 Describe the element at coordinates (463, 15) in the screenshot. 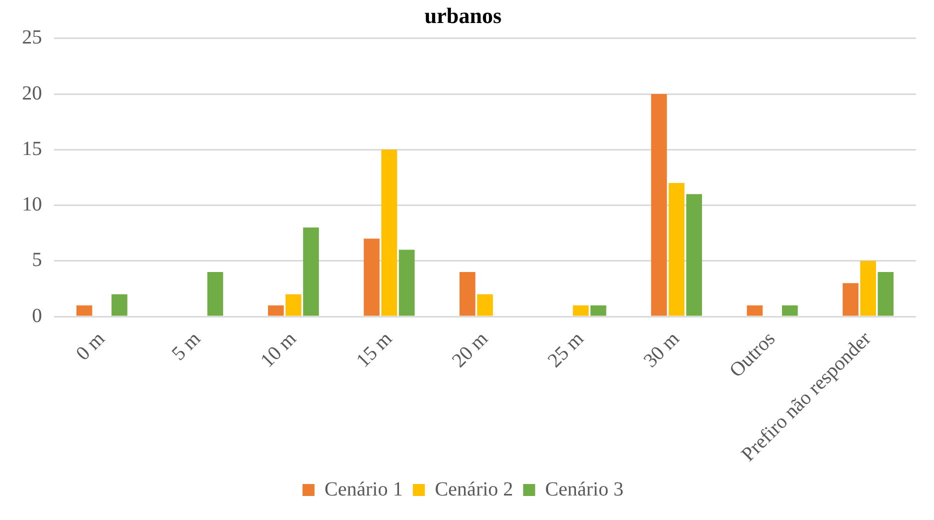

I see `chart-title: urbanos` at that location.